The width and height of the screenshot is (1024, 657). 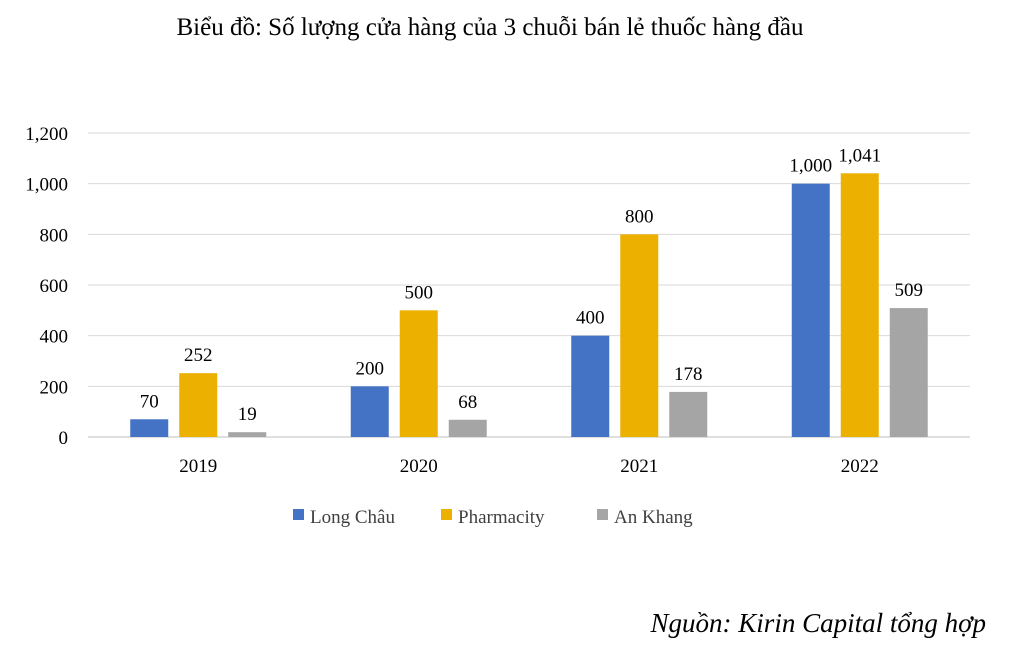 I want to click on bar-an-khang-2019, so click(x=247, y=434).